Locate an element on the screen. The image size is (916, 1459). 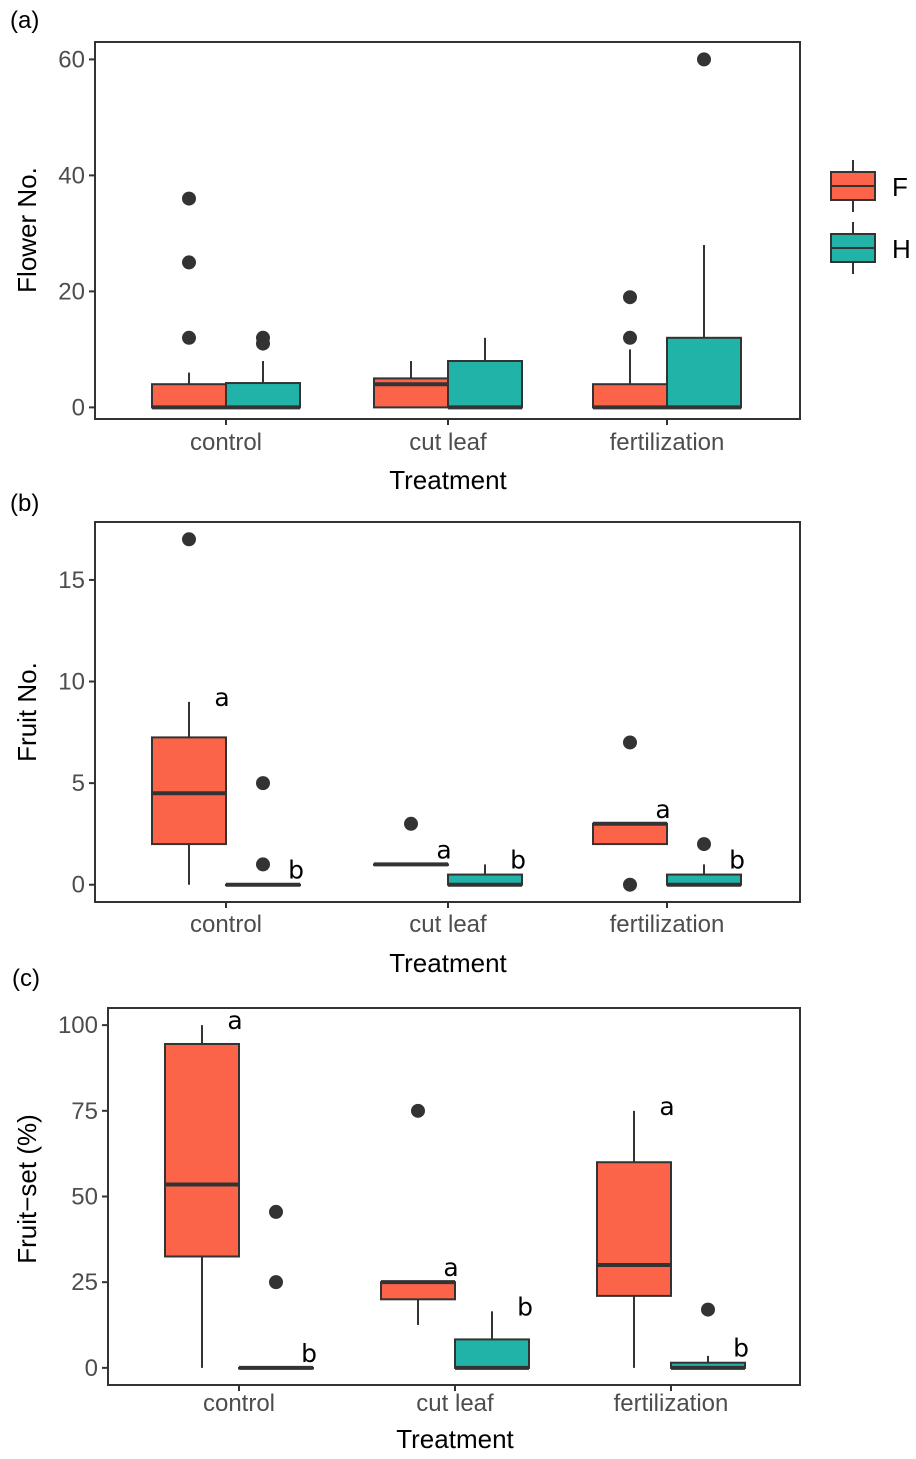
y-tick-label: 10 is located at coordinates (71, 682).